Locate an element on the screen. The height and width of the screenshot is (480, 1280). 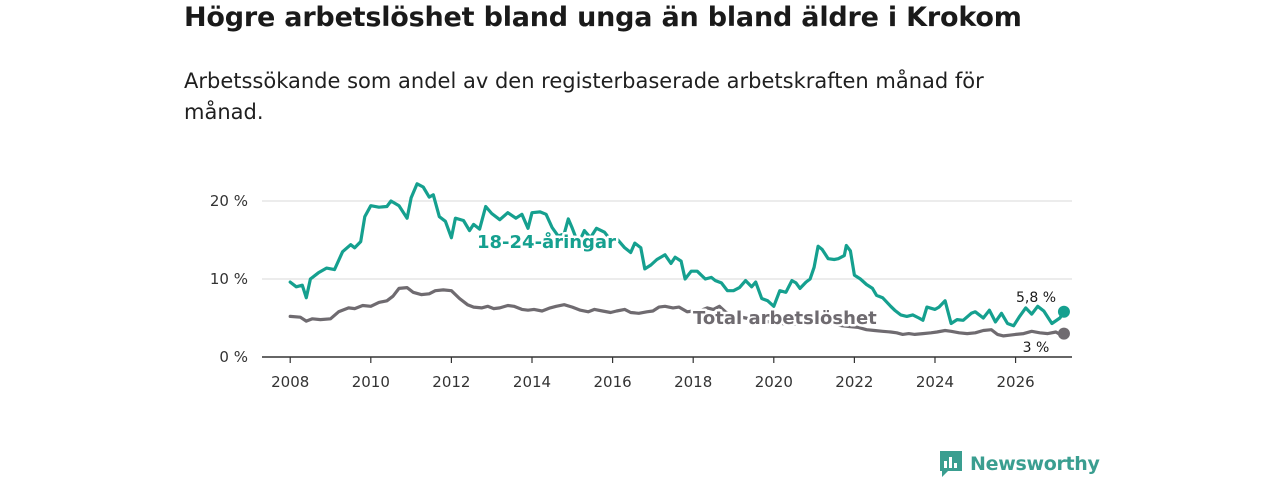
y-tick-label: 0 % is located at coordinates (233, 357).